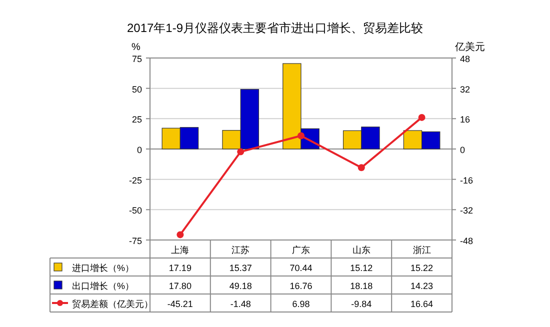 Image resolution: width=550 pixels, height=327 pixels. What do you see at coordinates (301, 250) in the screenshot?
I see `x-tick-label: 广东` at bounding box center [301, 250].